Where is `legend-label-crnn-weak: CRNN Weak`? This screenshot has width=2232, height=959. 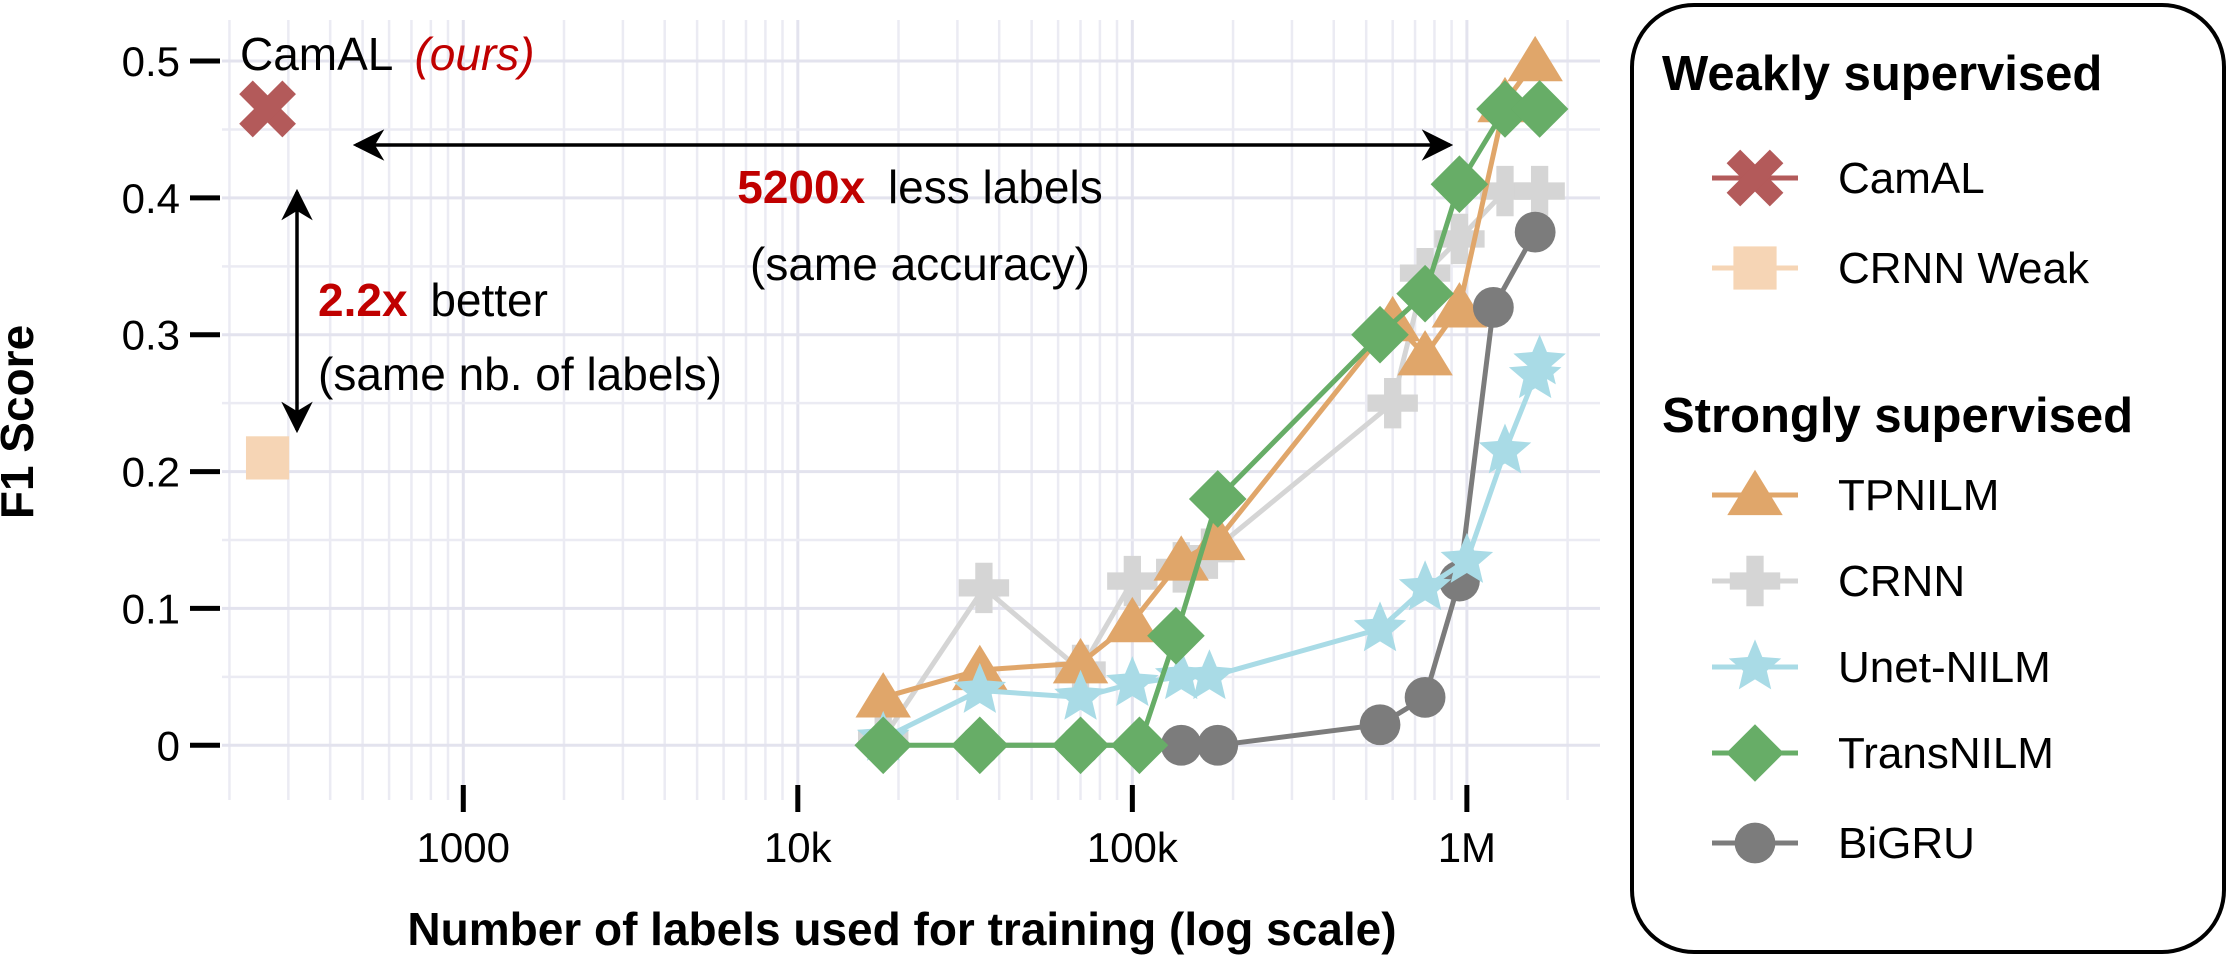 legend-label-crnn-weak: CRNN Weak is located at coordinates (1964, 268).